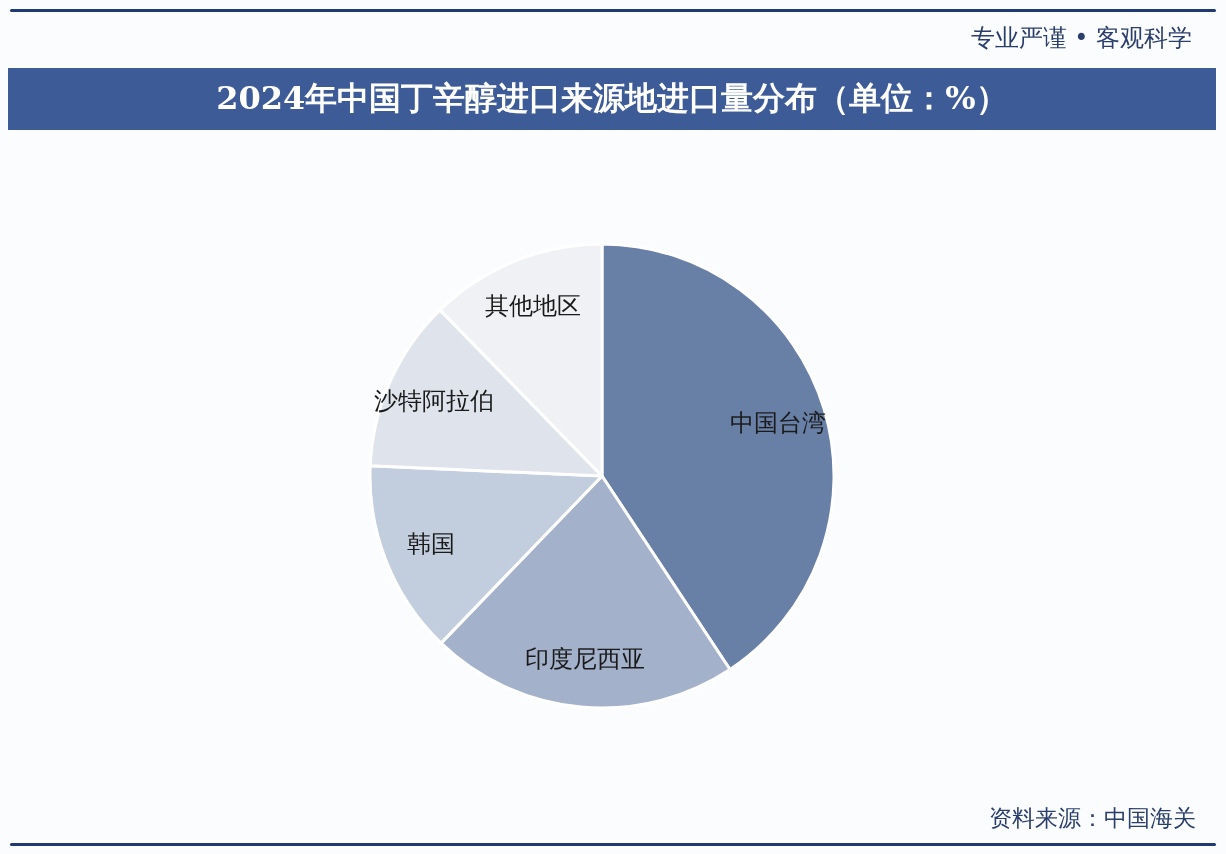 The image size is (1226, 854). Describe the element at coordinates (434, 400) in the screenshot. I see `slice-label: 沙特阿拉伯` at that location.